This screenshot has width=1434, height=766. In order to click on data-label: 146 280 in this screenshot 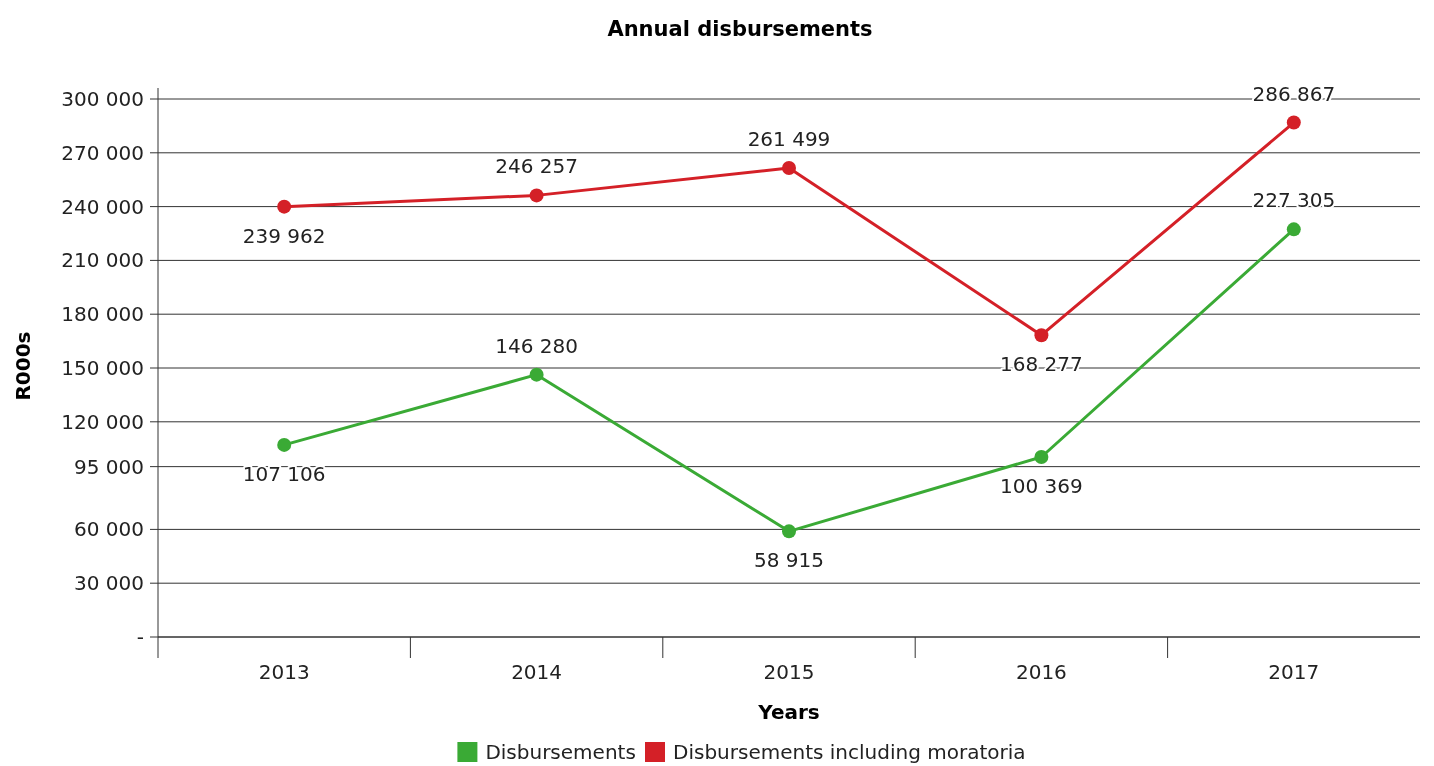, I will do `click(536, 345)`.